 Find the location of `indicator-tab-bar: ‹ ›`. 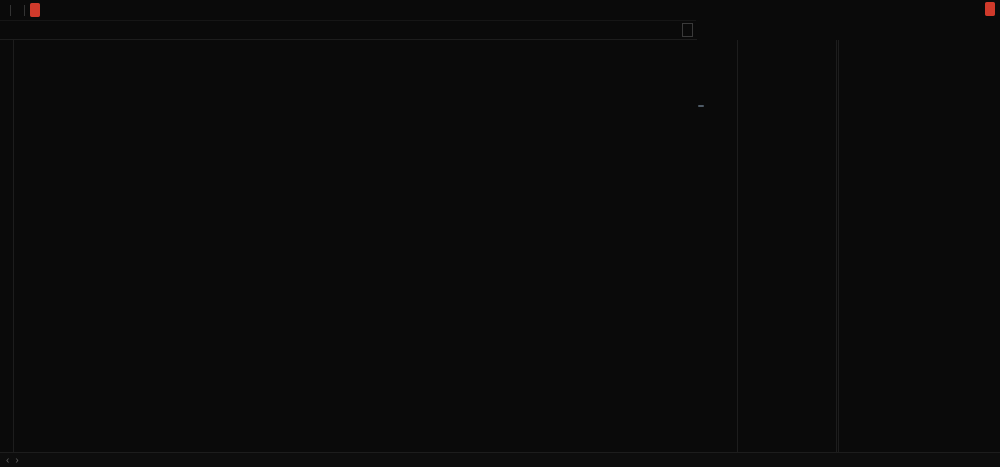

indicator-tab-bar: ‹ › is located at coordinates (500, 459).